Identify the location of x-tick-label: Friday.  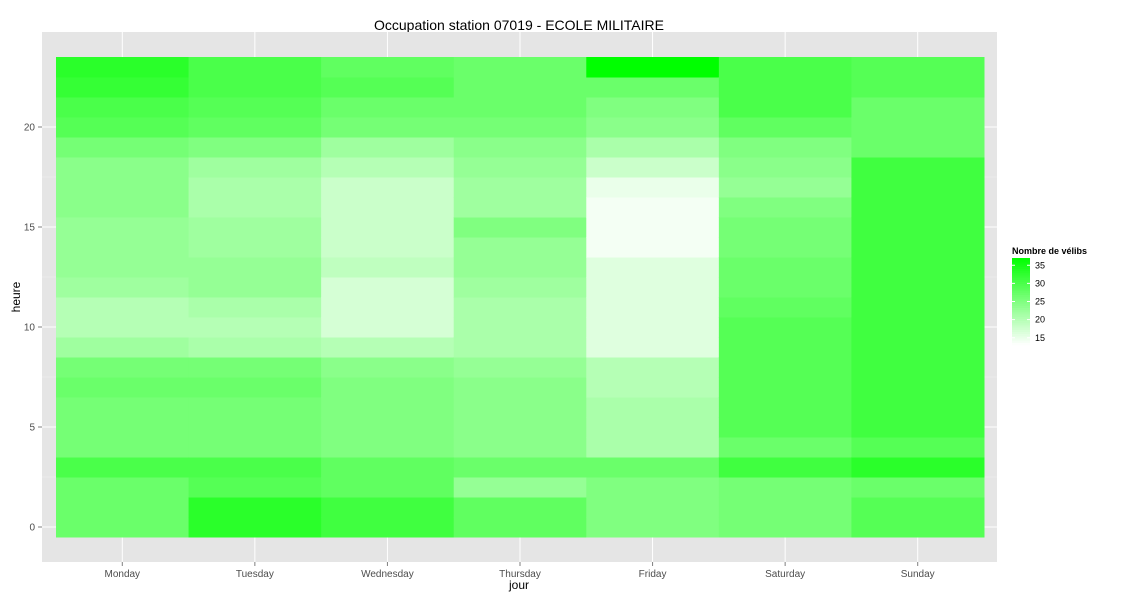
(653, 574).